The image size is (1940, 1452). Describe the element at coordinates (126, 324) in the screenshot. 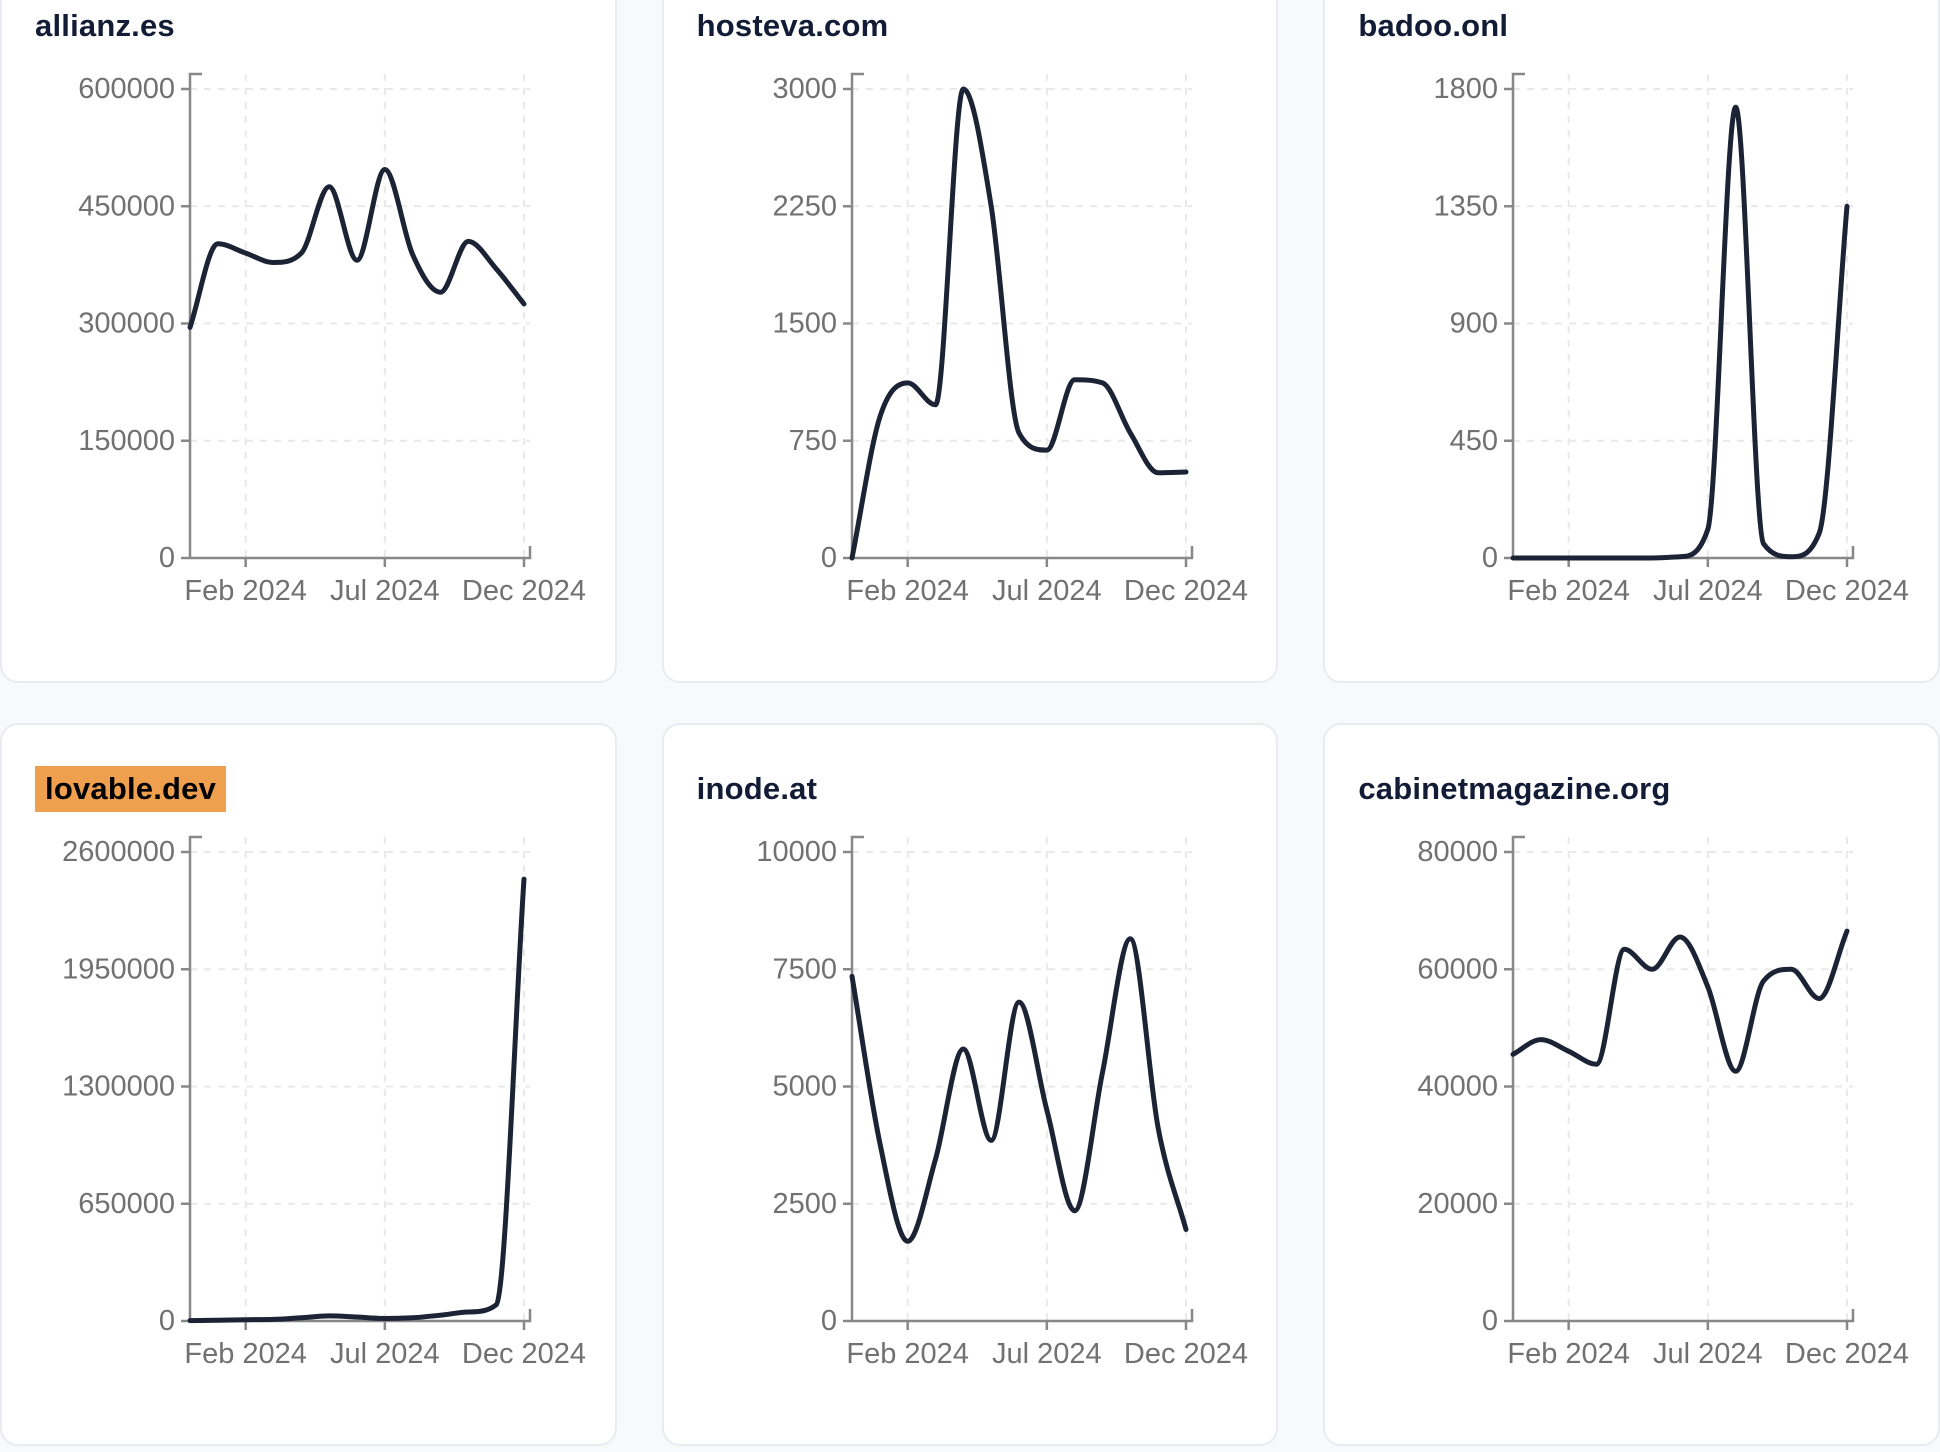

I see `y-tick-label: 300000` at that location.